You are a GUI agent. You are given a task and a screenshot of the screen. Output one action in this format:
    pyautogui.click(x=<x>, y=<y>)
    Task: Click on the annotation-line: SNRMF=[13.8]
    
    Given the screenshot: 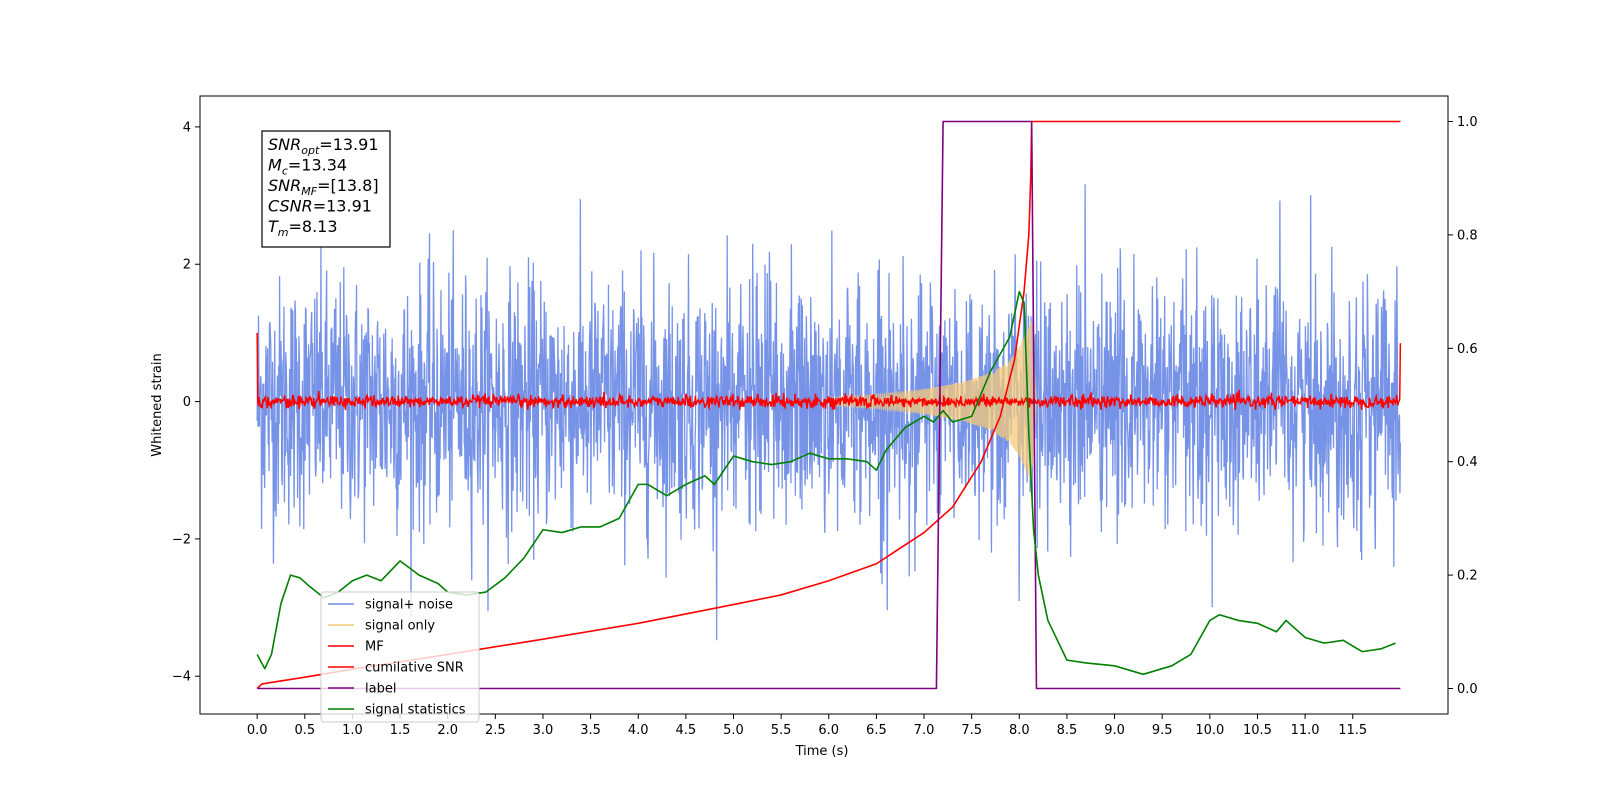 What is the action you would take?
    pyautogui.click(x=323, y=187)
    